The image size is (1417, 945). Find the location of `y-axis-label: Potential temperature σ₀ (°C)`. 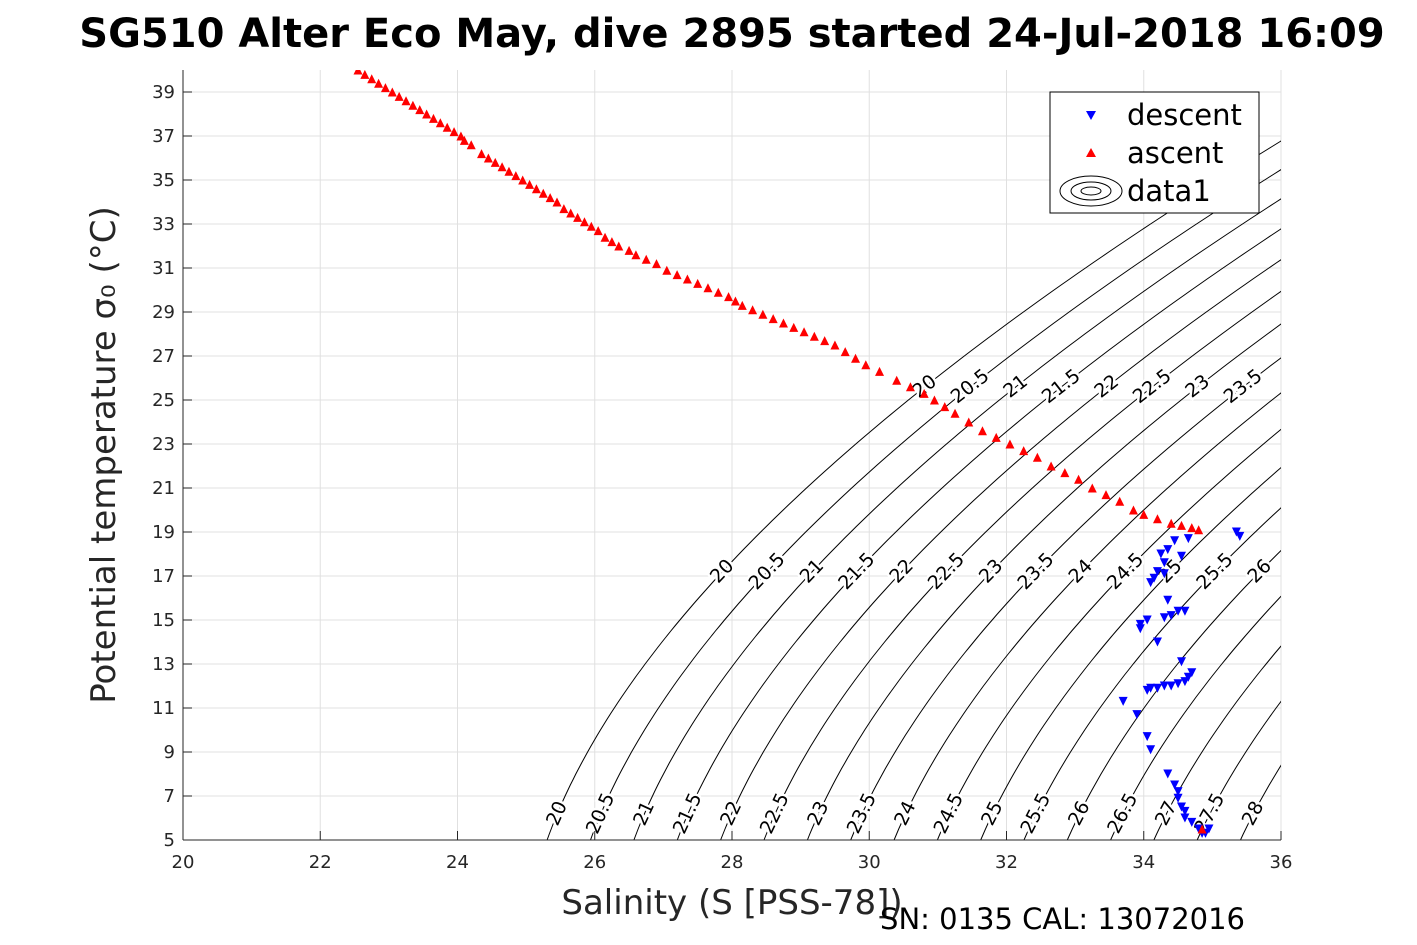

y-axis-label: Potential temperature σ₀ (°C) is located at coordinates (104, 455).